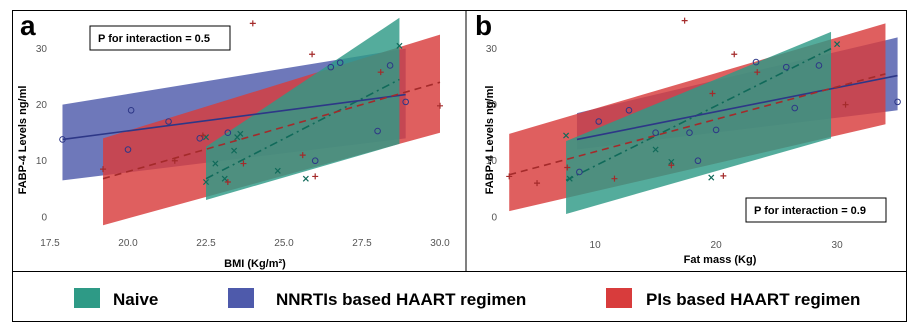  I want to click on x-tick-label: 30, so click(838, 245).